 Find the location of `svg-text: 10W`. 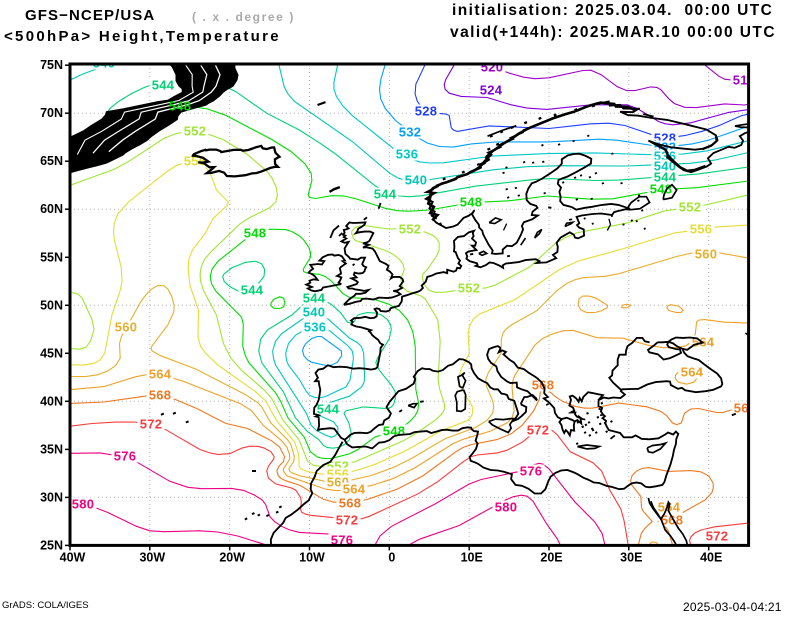

svg-text: 10W is located at coordinates (312, 557).